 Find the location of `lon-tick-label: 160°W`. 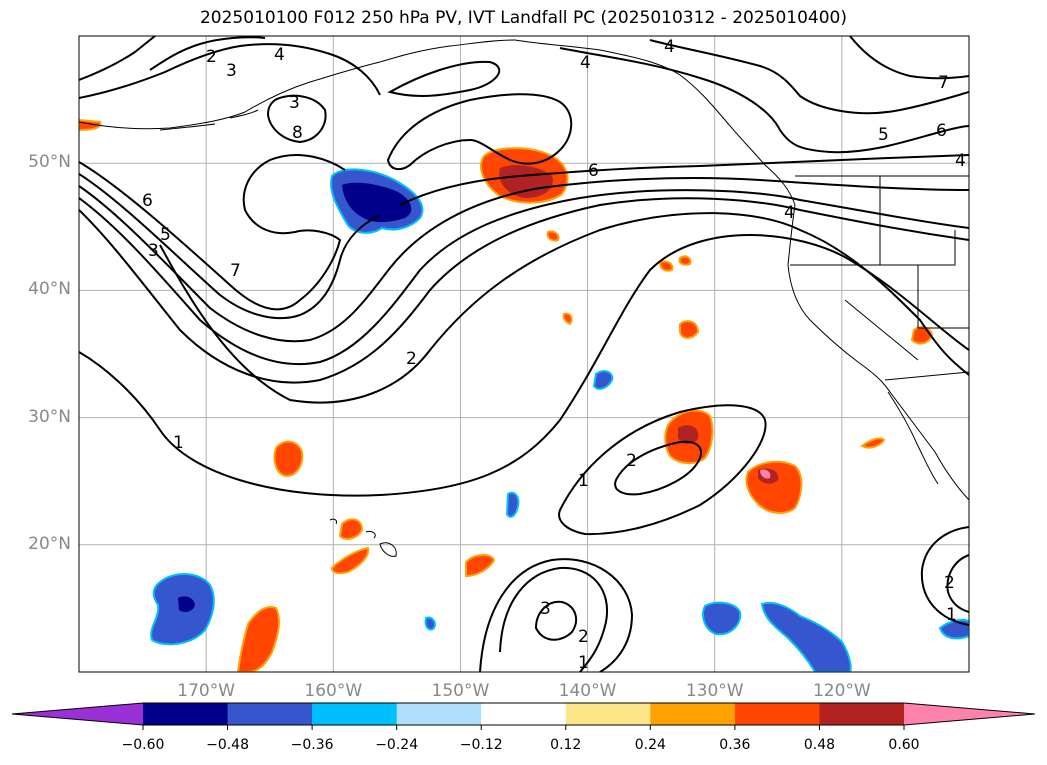

lon-tick-label: 160°W is located at coordinates (333, 691).